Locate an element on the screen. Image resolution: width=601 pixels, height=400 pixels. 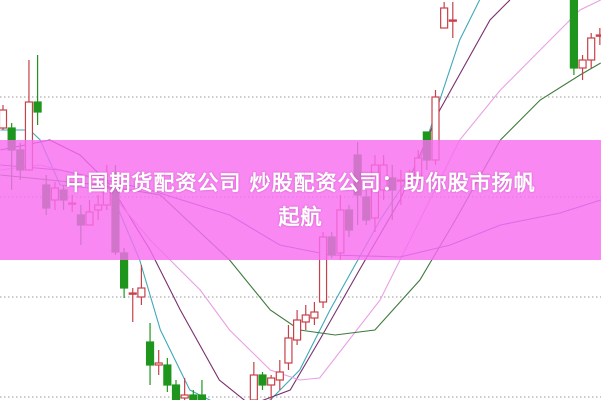
banner-title-line2: 起航 is located at coordinates (300, 217).